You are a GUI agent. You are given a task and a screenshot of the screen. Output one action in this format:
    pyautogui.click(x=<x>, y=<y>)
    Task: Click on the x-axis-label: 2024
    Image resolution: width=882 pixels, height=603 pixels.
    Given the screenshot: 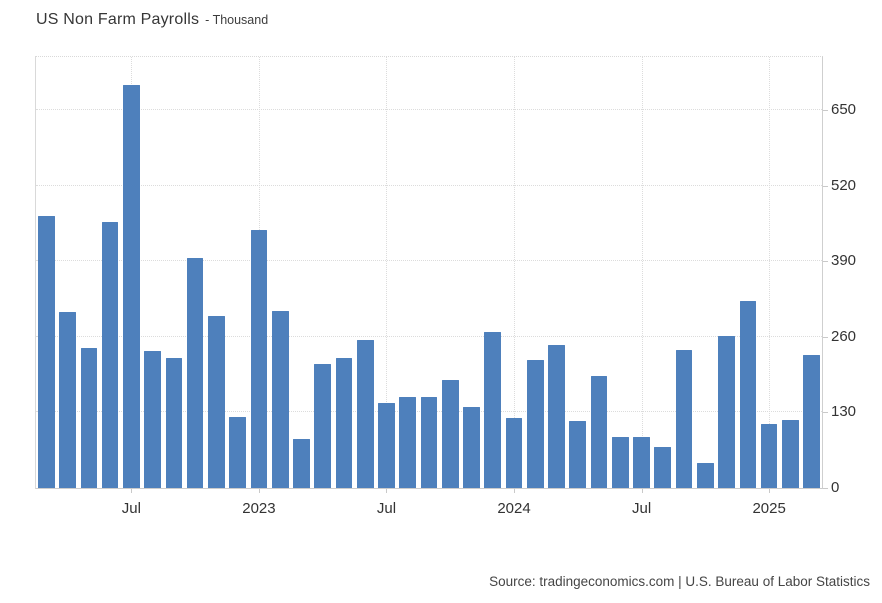 What is the action you would take?
    pyautogui.click(x=514, y=508)
    